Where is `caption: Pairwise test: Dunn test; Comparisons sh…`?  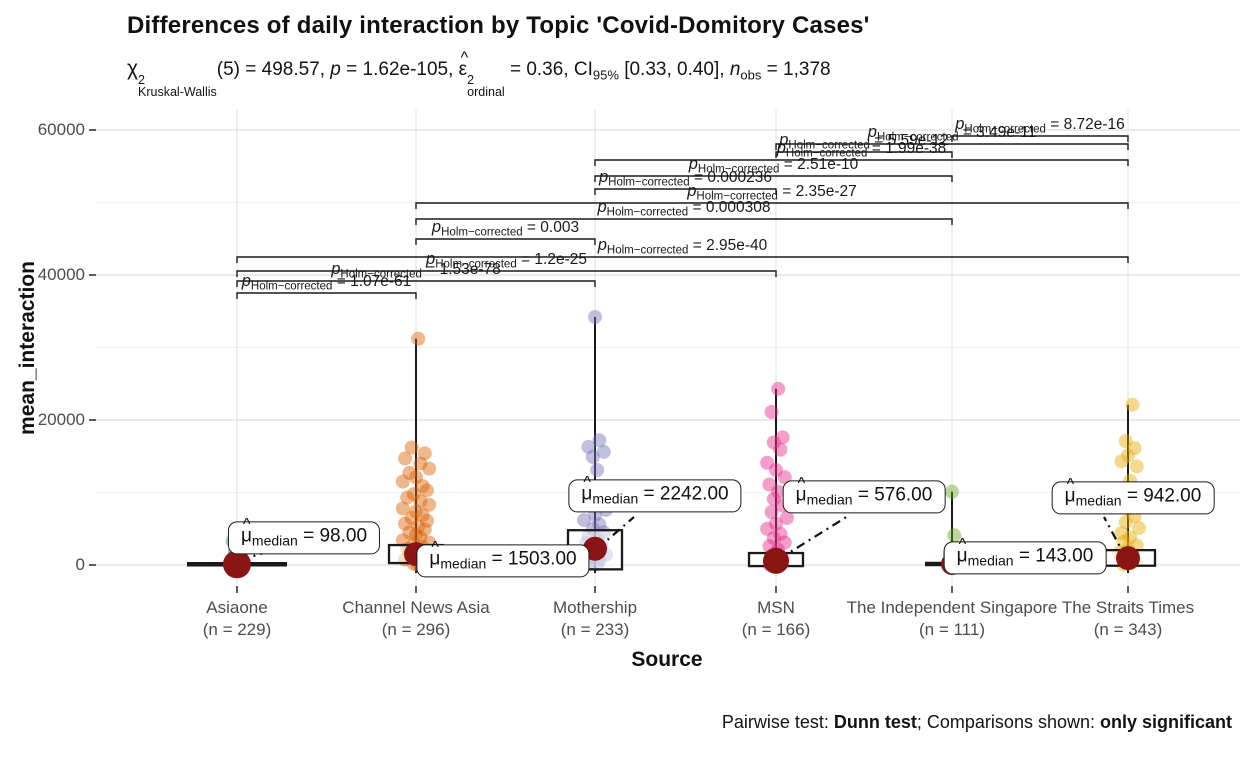 caption: Pairwise test: Dunn test; Comparisons sh… is located at coordinates (977, 722).